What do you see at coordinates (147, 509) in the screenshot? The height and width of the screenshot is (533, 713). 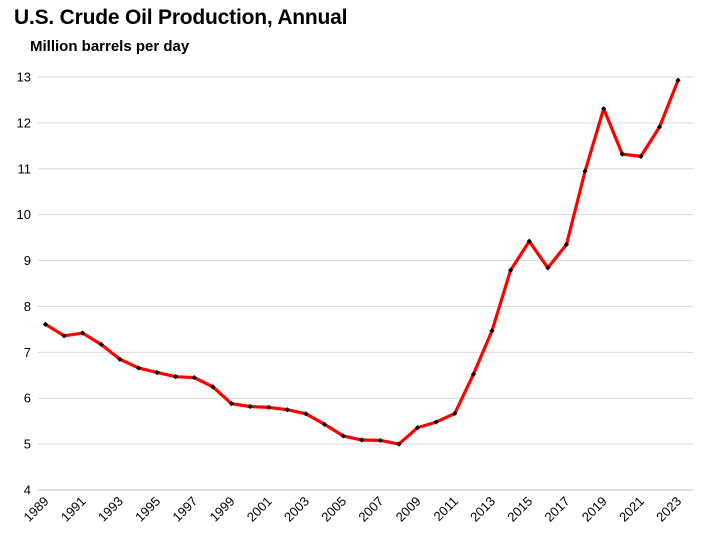 I see `x-tick-label: 1995` at bounding box center [147, 509].